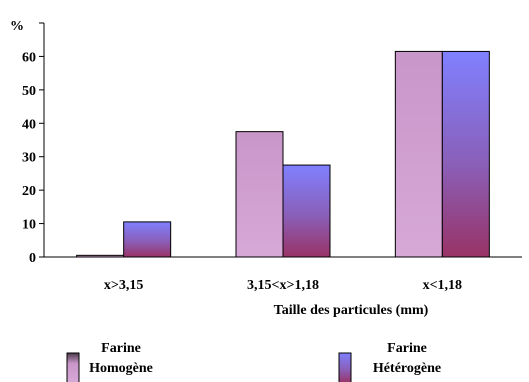 The image size is (529, 382). I want to click on y-tick-label: 30, so click(29, 158).